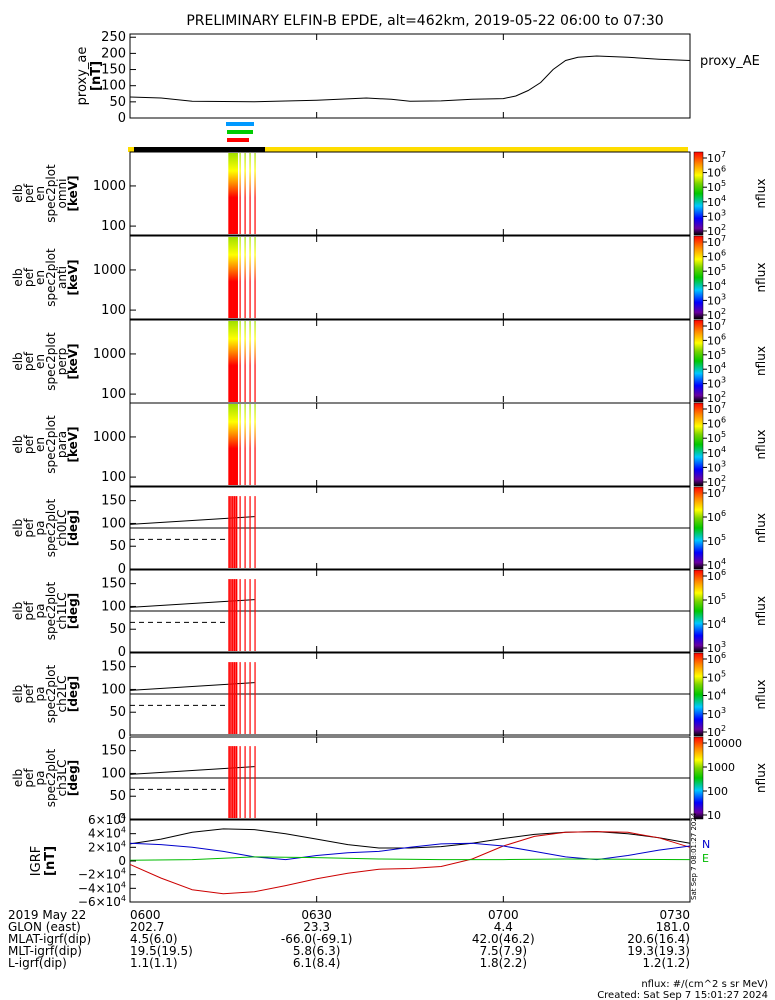  Describe the element at coordinates (113, 751) in the screenshot. I see `pa-ytick-label: 150` at that location.